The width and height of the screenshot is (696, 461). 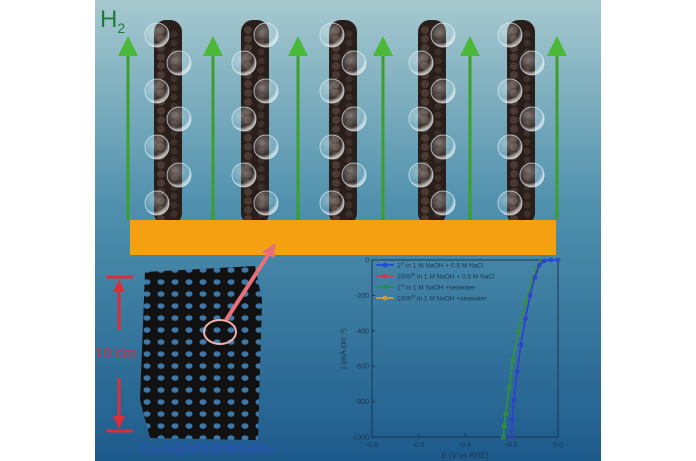 What do you see at coordinates (442, 298) in the screenshot?
I see `legend-label: 1000th in 1 M NaOH +seawater` at bounding box center [442, 298].